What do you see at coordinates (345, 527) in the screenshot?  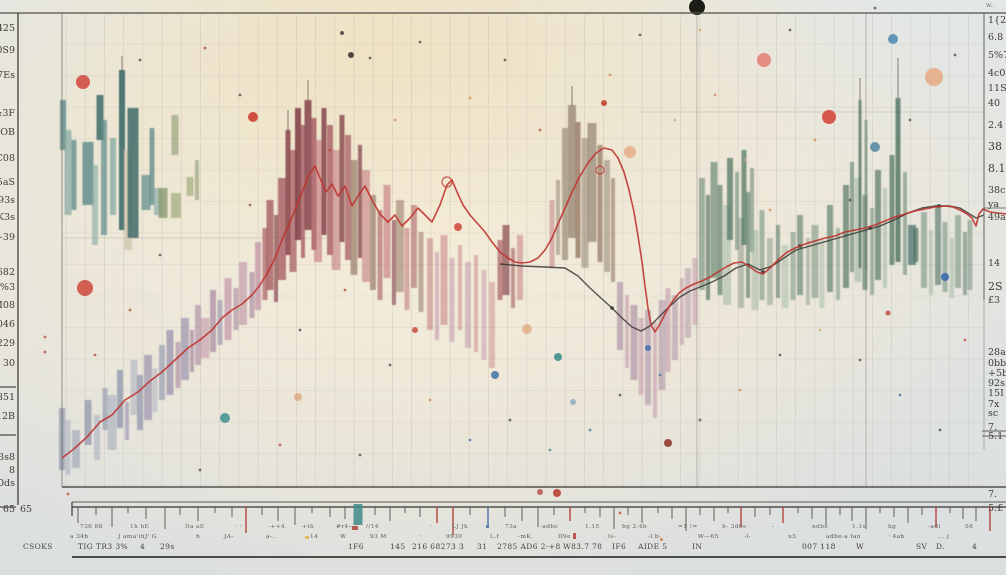 I see `panel-text-token: #r4—` at bounding box center [345, 527].